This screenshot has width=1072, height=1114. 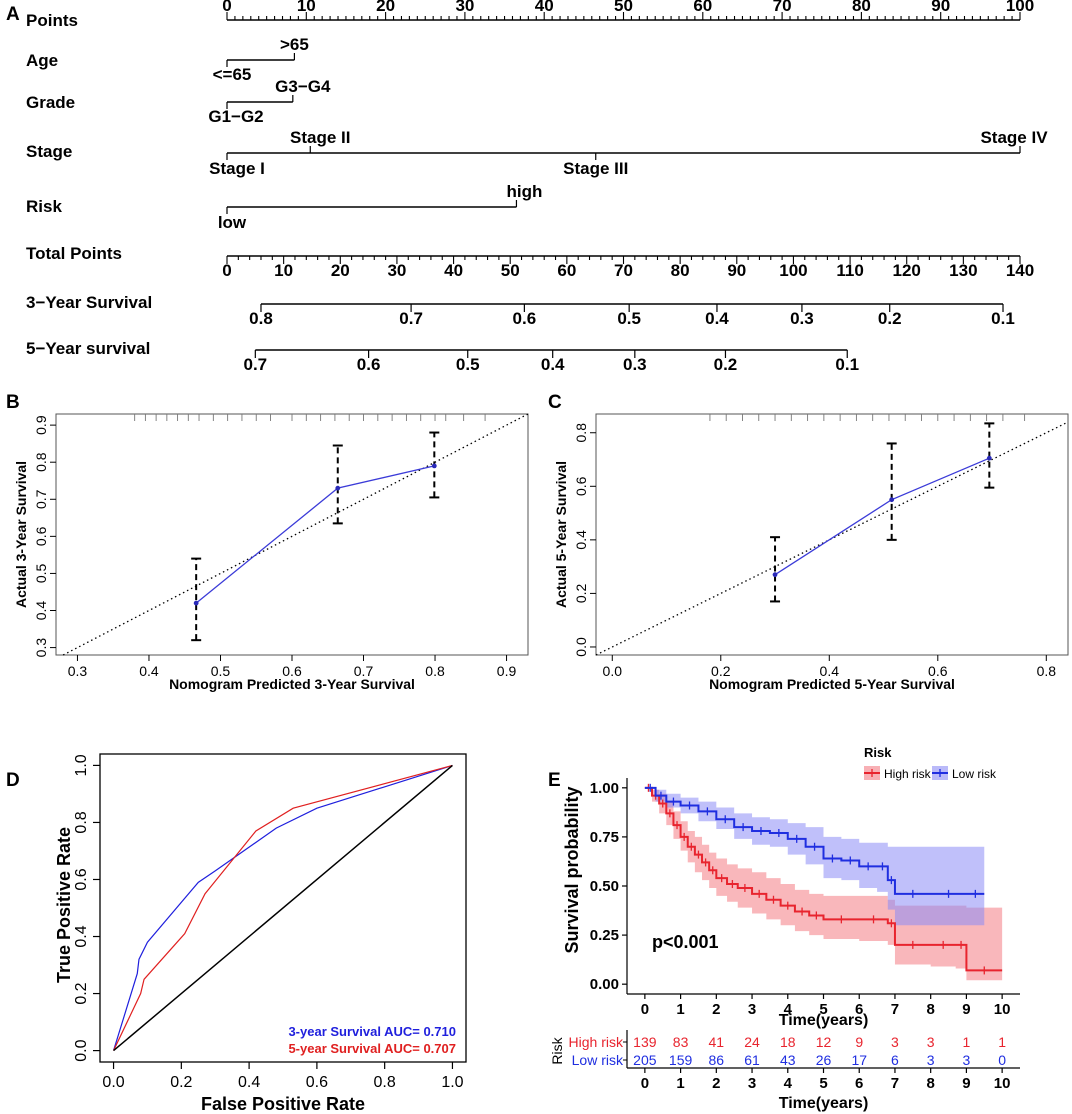 What do you see at coordinates (645, 1083) in the screenshot?
I see `risk-table-x-tick-label: 0` at bounding box center [645, 1083].